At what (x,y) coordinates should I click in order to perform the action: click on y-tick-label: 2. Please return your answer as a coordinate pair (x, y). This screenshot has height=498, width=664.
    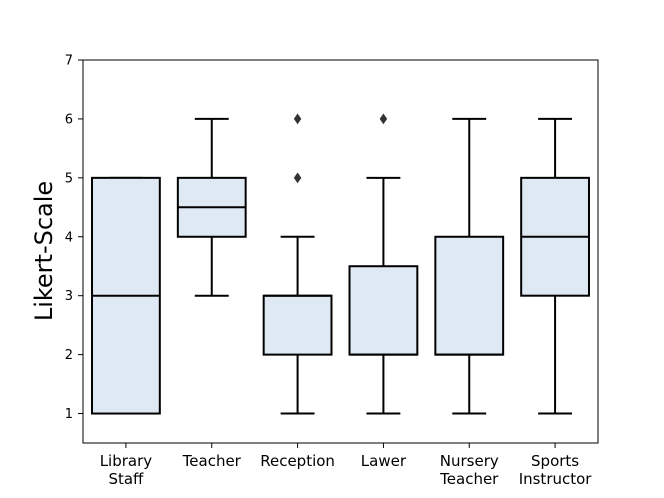
    Looking at the image, I should click on (69, 355).